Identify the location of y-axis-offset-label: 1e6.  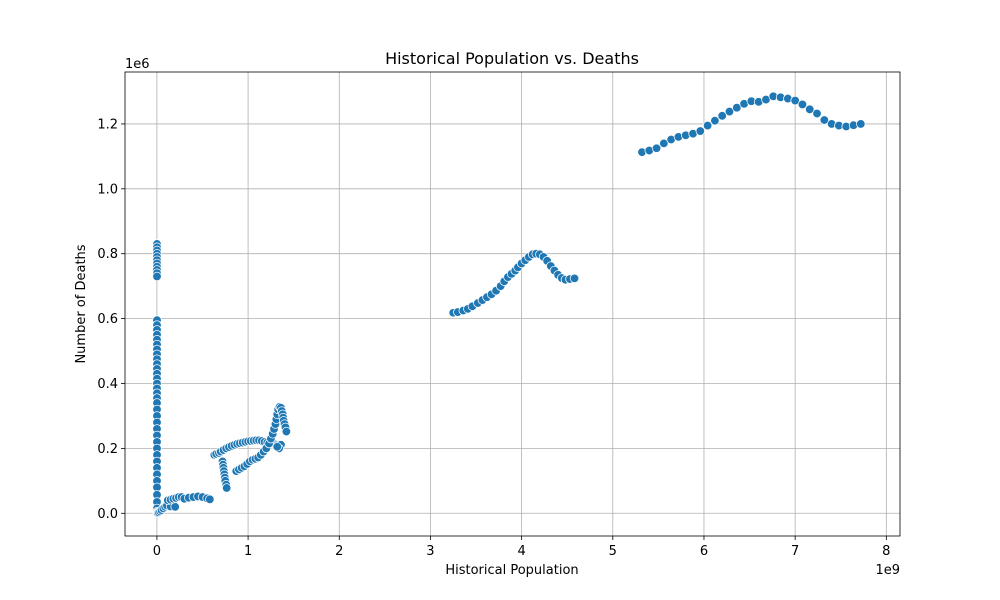
(137, 64).